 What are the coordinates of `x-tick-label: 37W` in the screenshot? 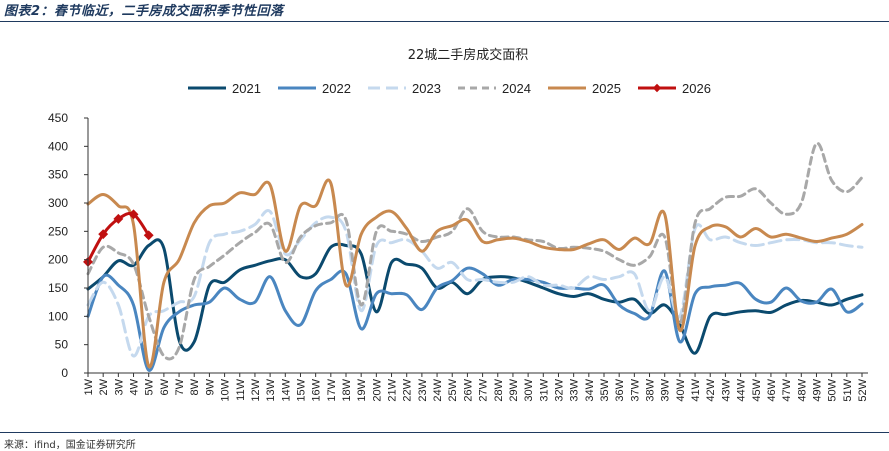 It's located at (635, 389).